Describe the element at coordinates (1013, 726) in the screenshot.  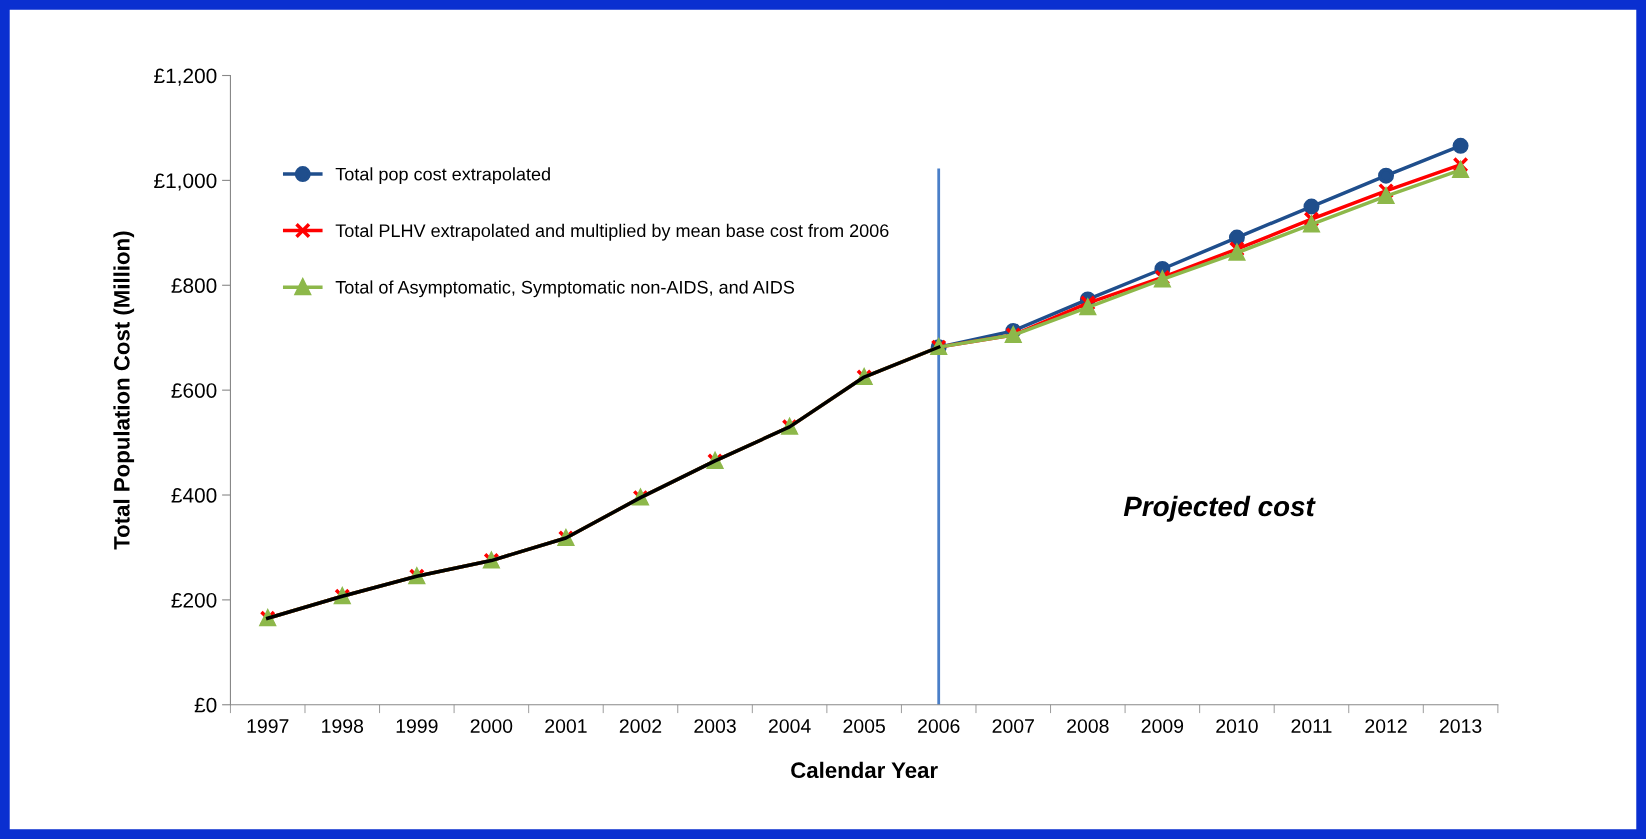
I see `x-tick-label: 2007` at that location.